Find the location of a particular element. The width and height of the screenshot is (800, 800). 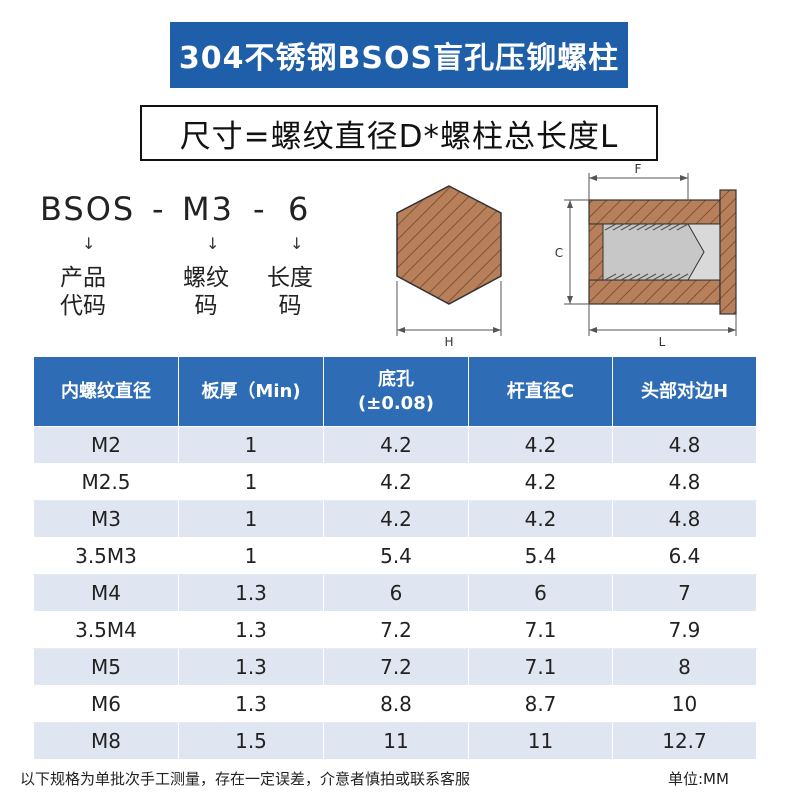

table-row: 3.5M4 1.3 7.2 7.1 7.9 is located at coordinates (395, 630).